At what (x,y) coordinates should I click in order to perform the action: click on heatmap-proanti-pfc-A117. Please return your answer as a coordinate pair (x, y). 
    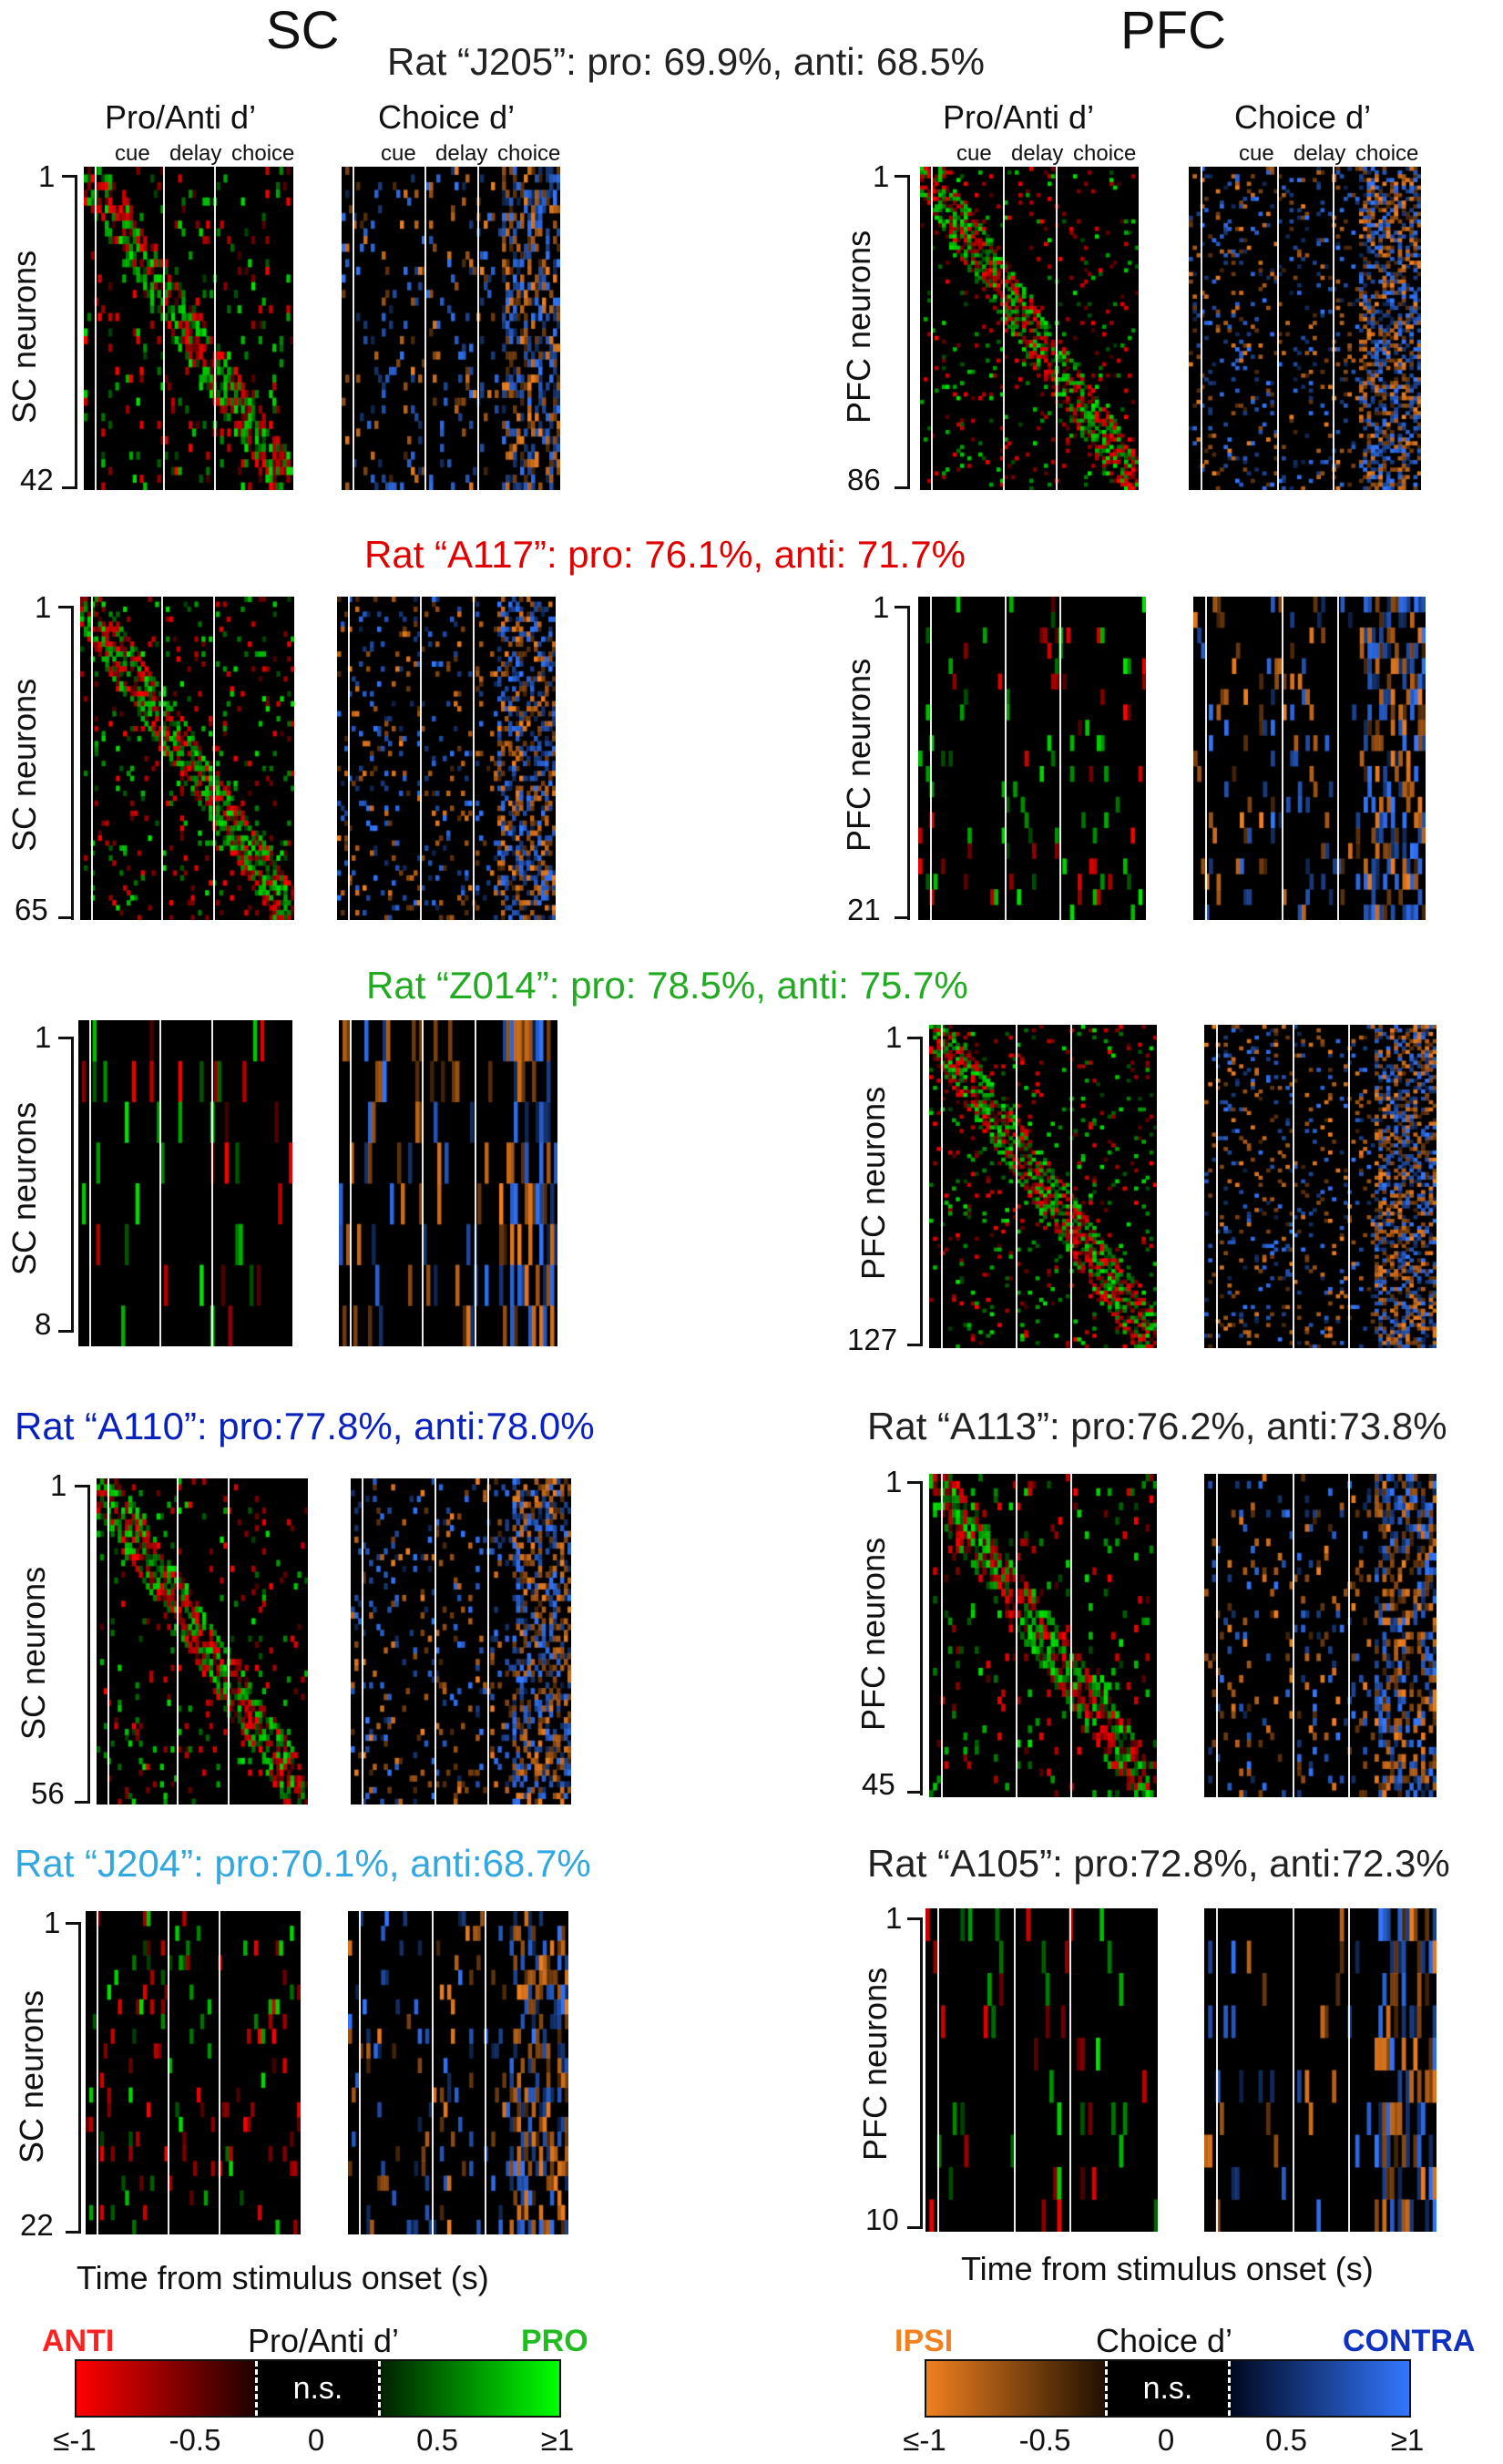
    Looking at the image, I should click on (1032, 758).